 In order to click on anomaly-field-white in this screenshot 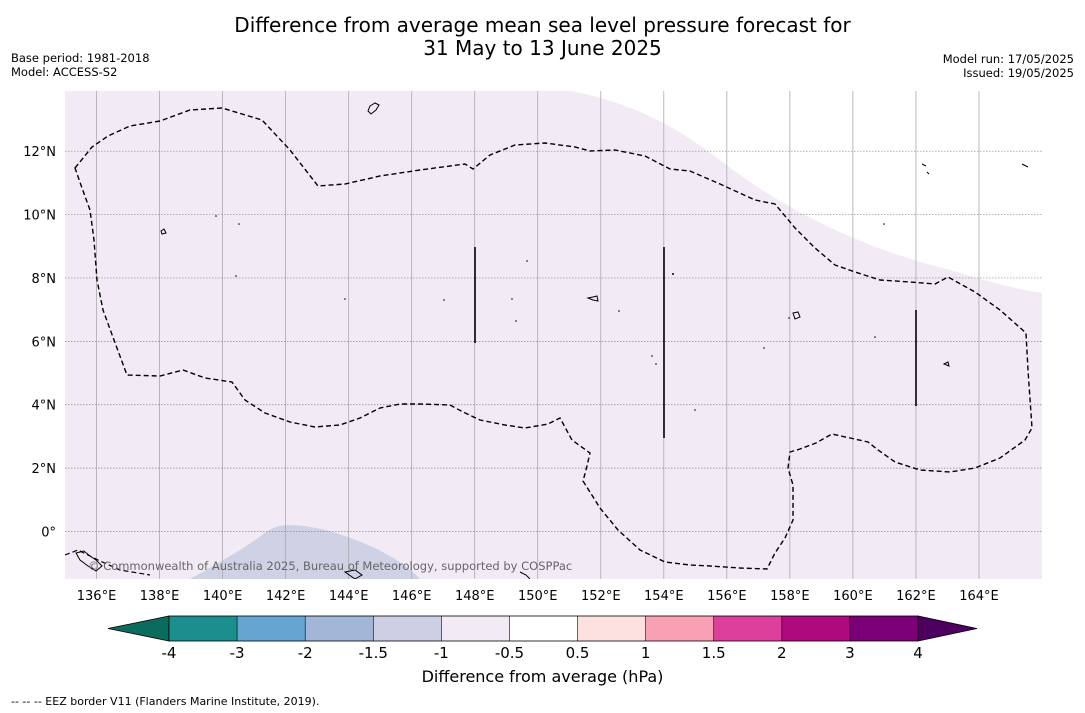, I will do `click(807, 192)`.